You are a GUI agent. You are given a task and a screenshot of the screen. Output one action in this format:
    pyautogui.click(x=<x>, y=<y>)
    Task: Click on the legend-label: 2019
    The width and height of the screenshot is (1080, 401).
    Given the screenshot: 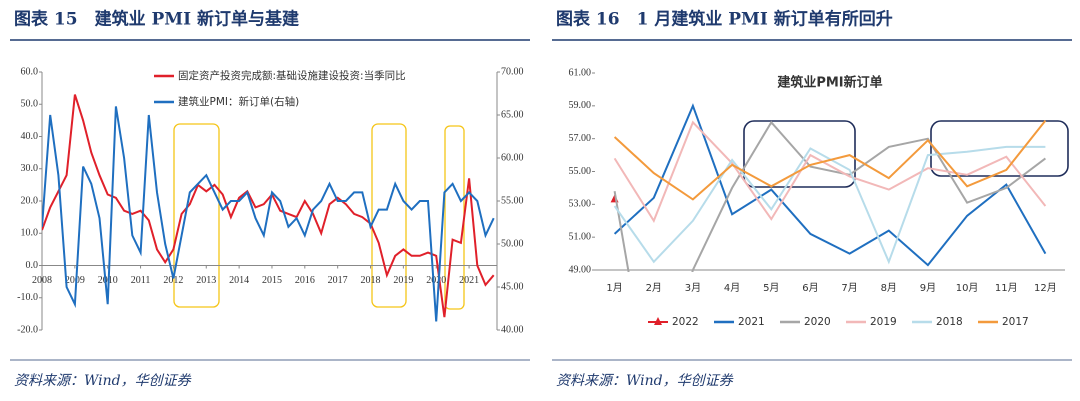 What is the action you would take?
    pyautogui.click(x=883, y=322)
    